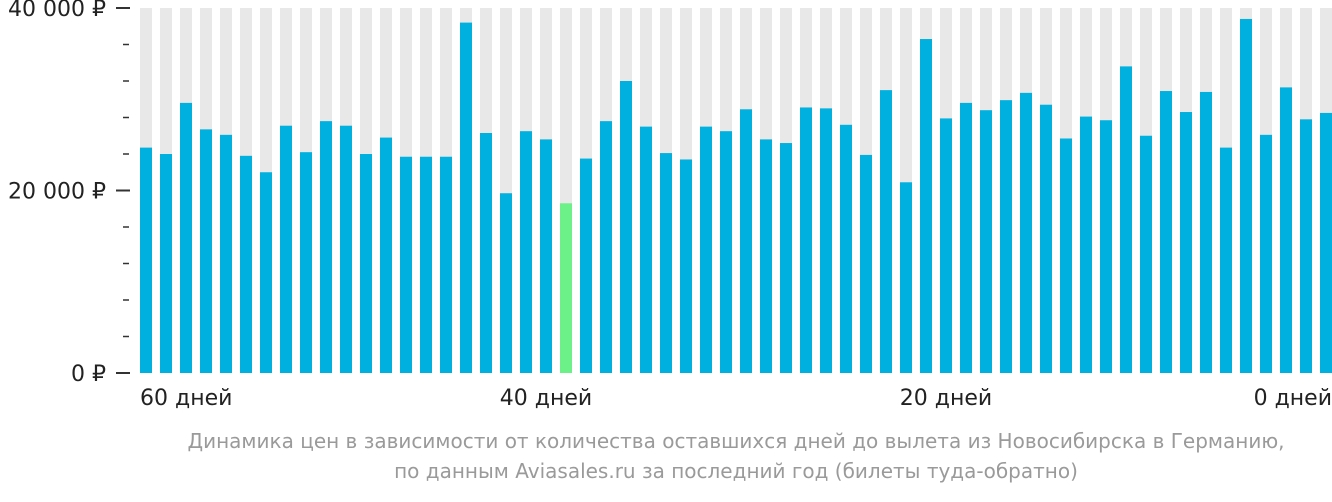 Image resolution: width=1332 pixels, height=502 pixels. Describe the element at coordinates (186, 398) in the screenshot. I see `x-tick-label: 60 дней` at that location.